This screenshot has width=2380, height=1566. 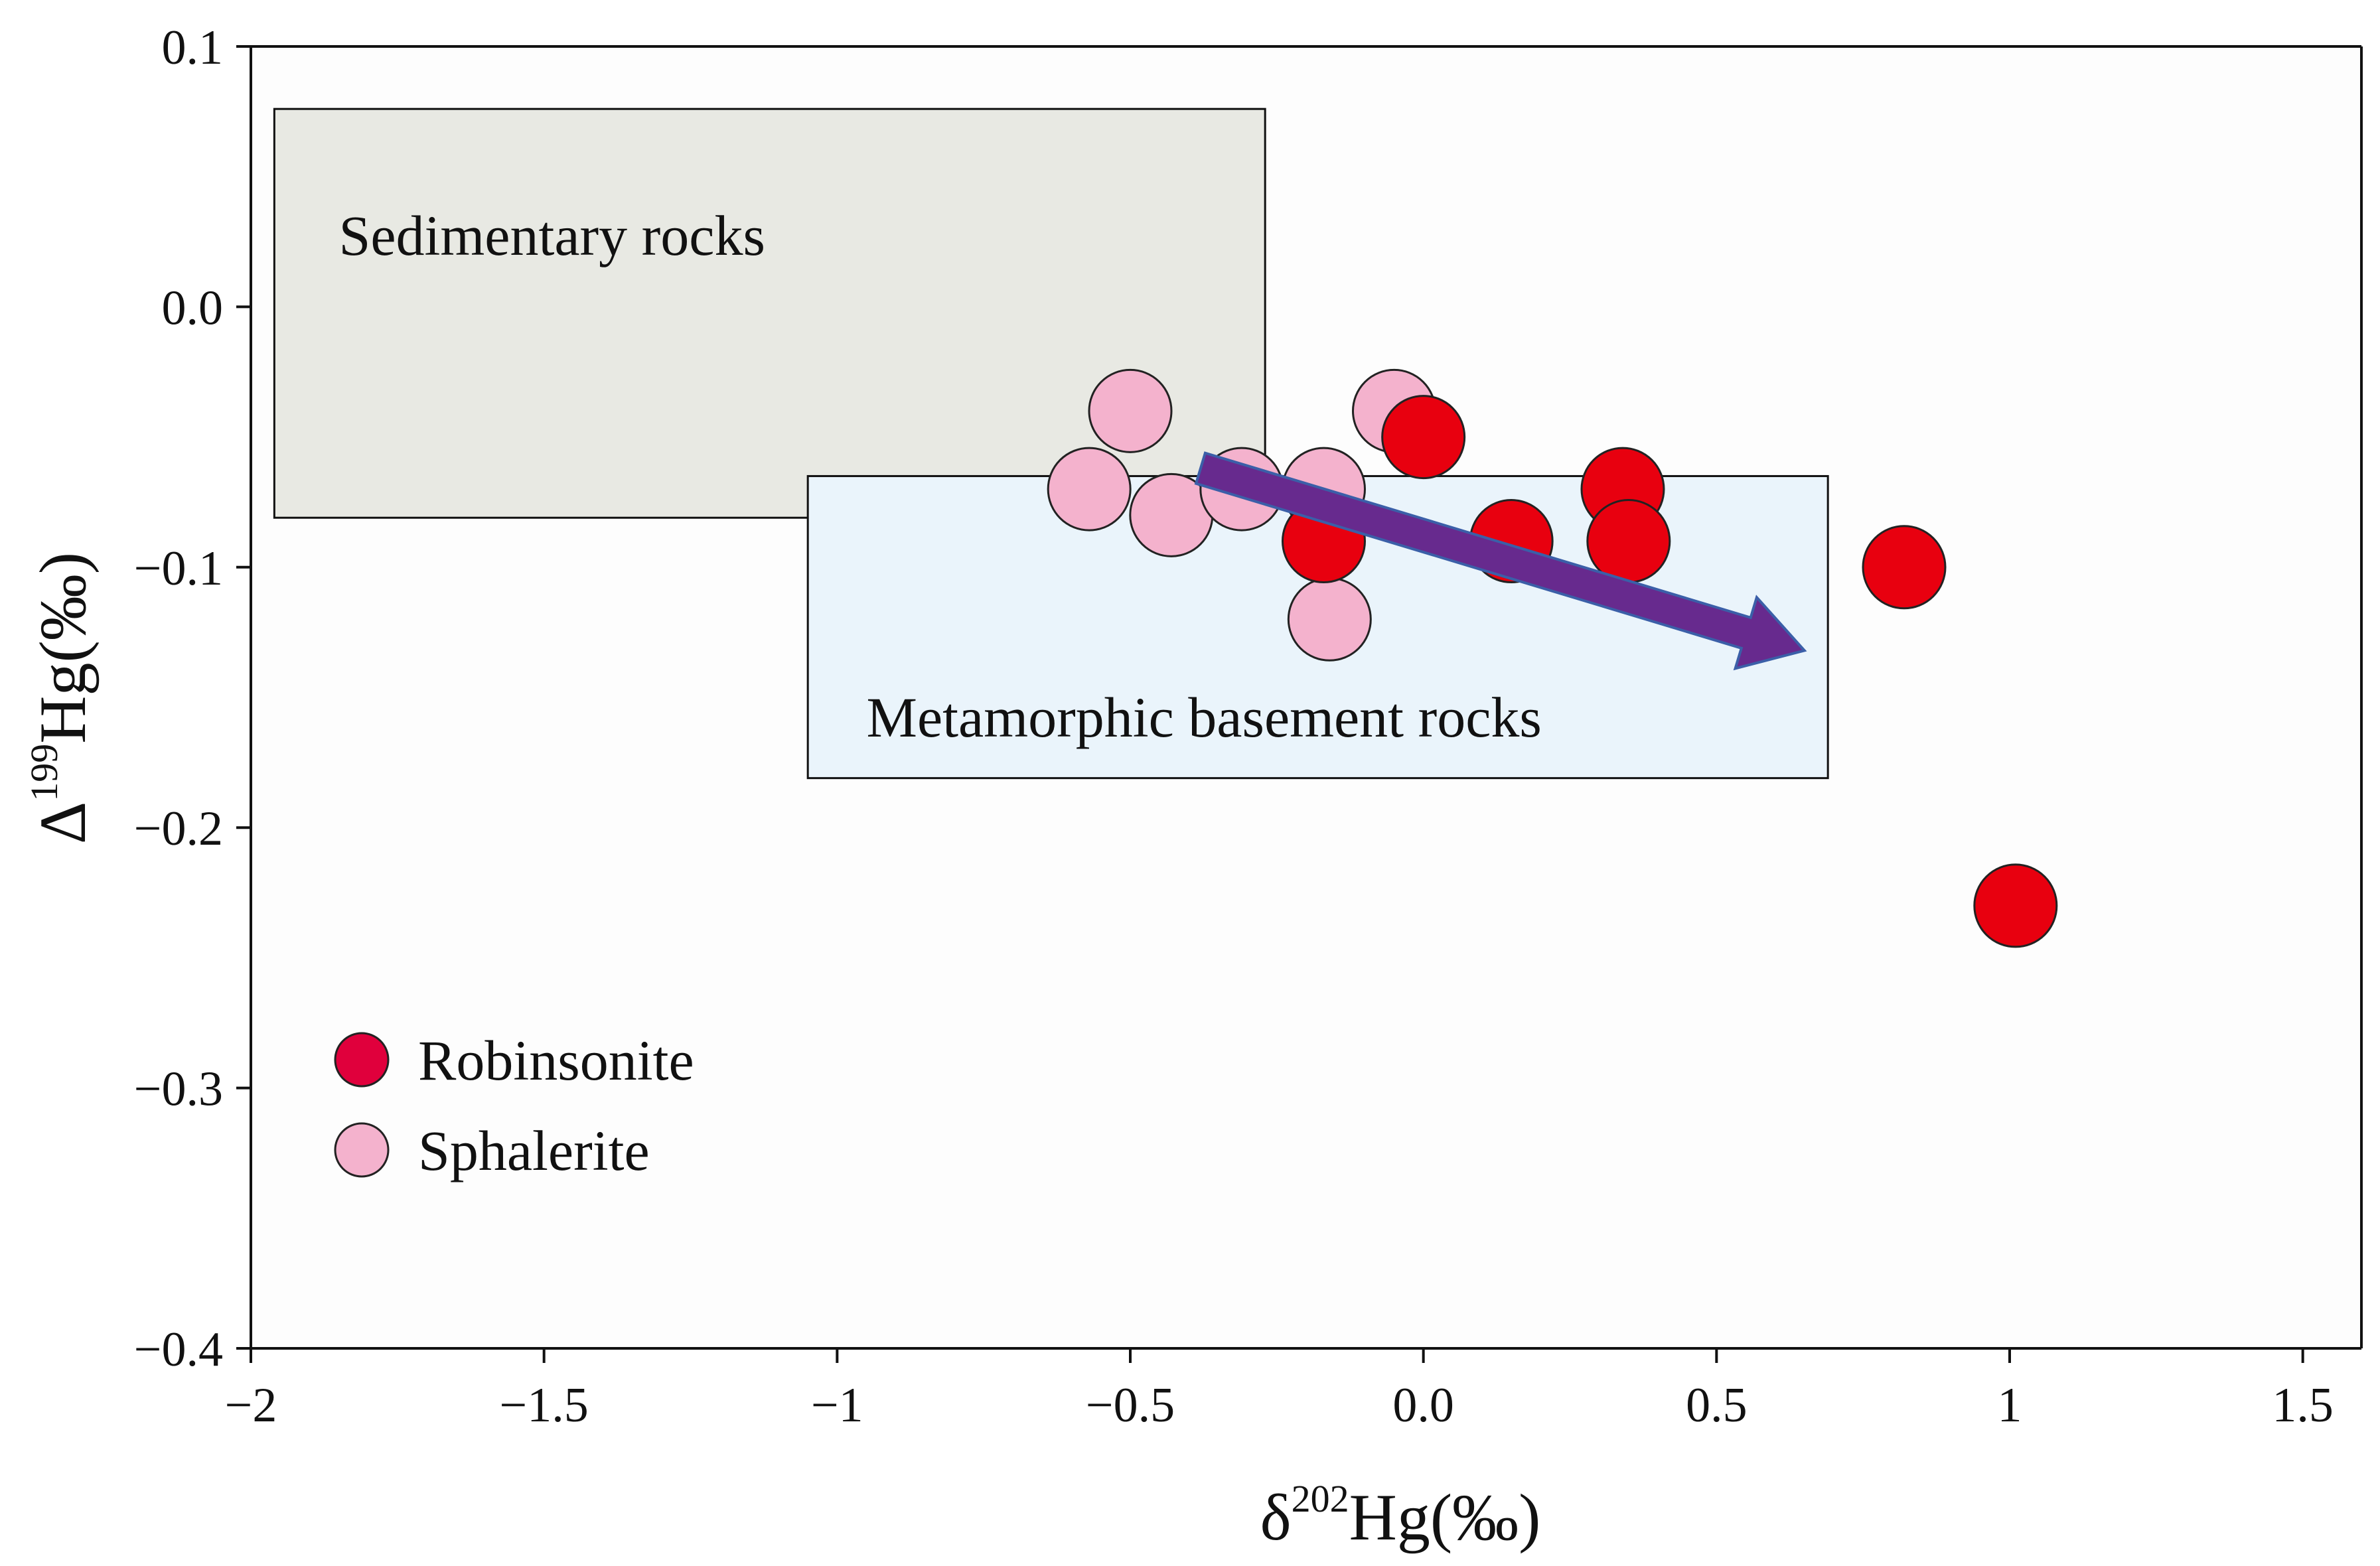 What do you see at coordinates (193, 308) in the screenshot?
I see `y-tick-label-2: 0.0` at bounding box center [193, 308].